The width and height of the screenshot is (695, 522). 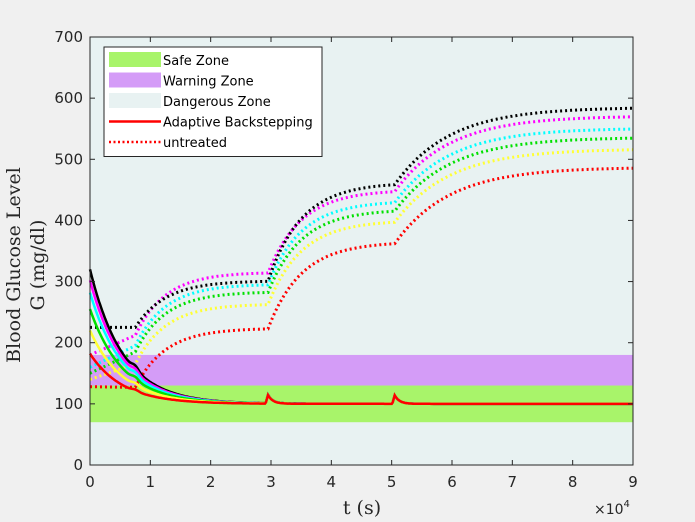 What do you see at coordinates (513, 482) in the screenshot?
I see `x-tick-label: 7` at bounding box center [513, 482].